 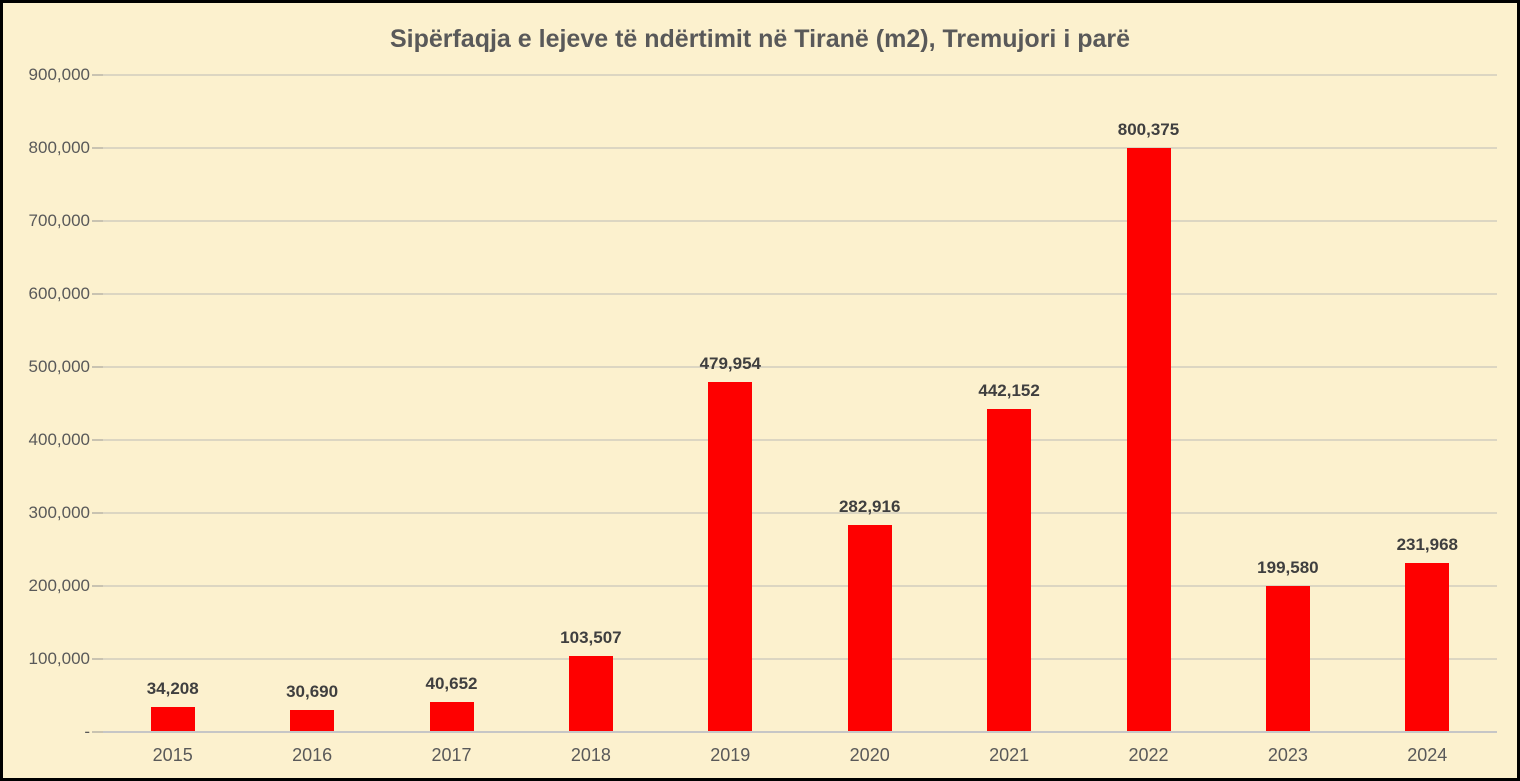 What do you see at coordinates (59, 366) in the screenshot?
I see `y-tick-label: 500,000` at bounding box center [59, 366].